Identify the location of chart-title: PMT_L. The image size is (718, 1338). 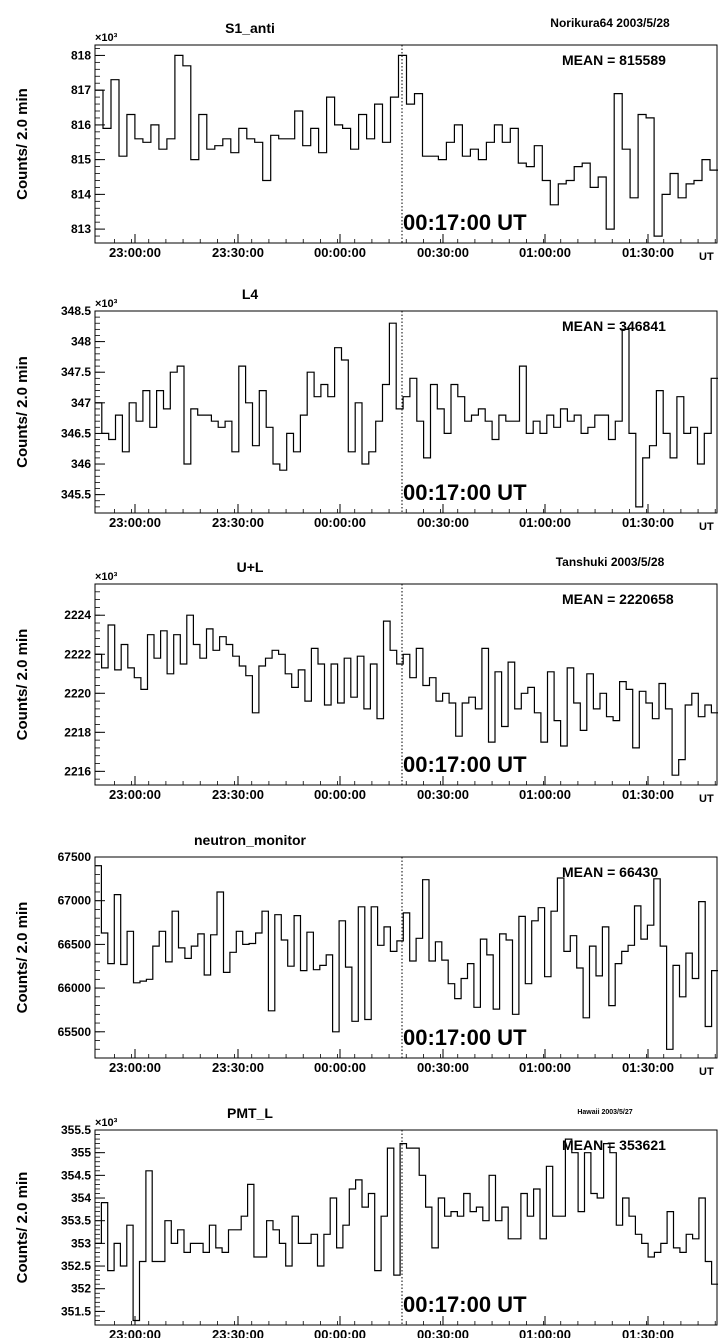
(250, 1113).